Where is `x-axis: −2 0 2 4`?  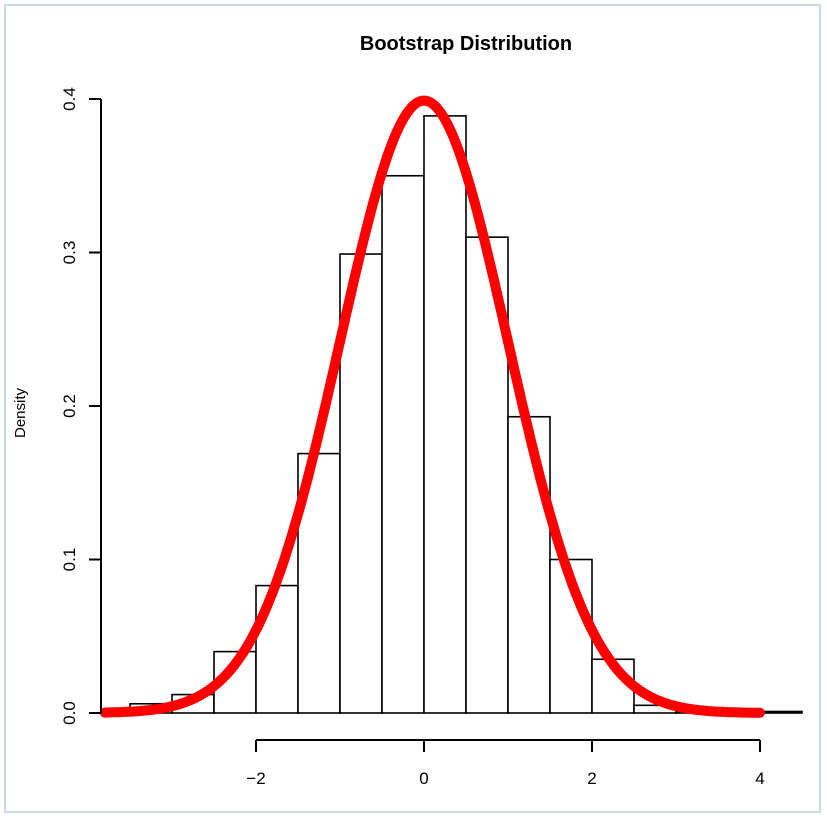
x-axis: −2 0 2 4 is located at coordinates (505, 763).